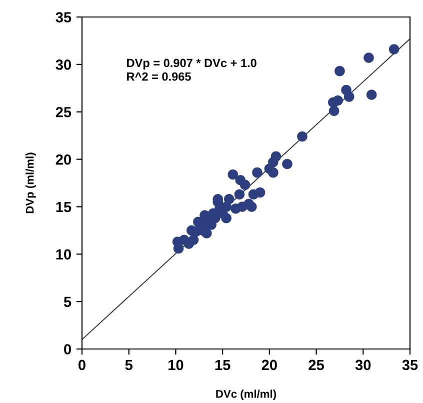  I want to click on x-tick-label: 10, so click(176, 365).